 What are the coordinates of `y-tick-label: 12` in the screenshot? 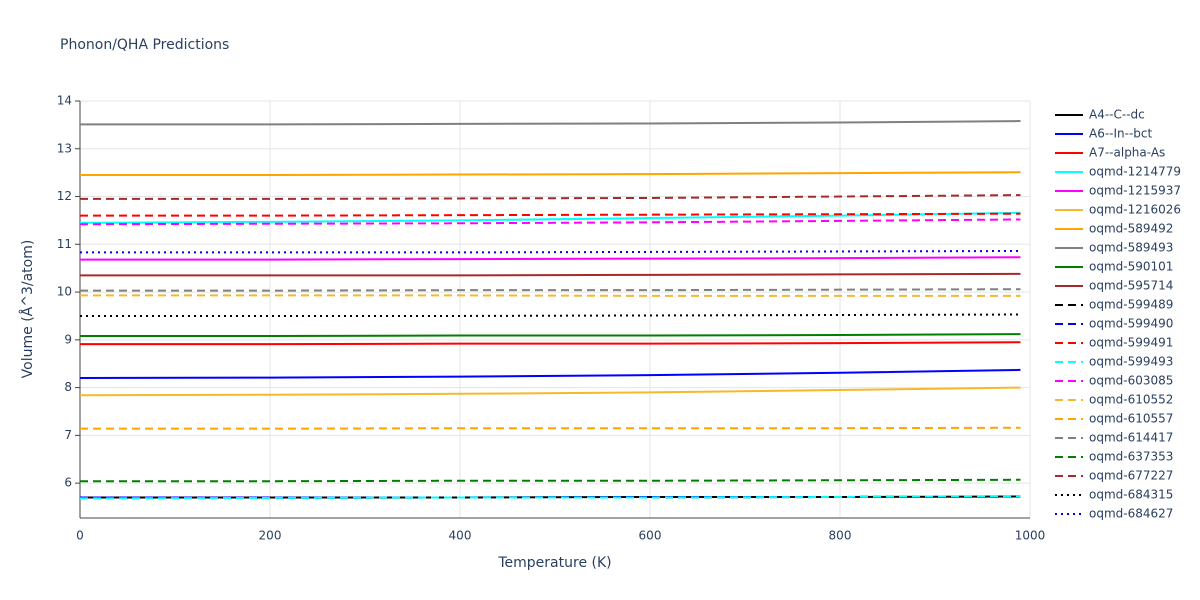 It's located at (64, 196).